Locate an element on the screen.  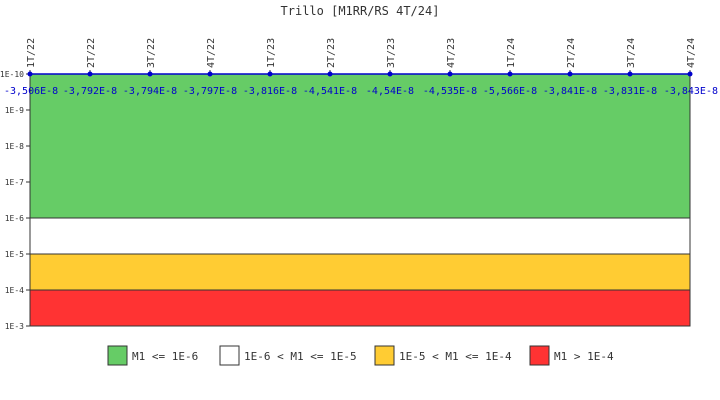
x-tick-label: 2T/24 is located at coordinates (571, 53).